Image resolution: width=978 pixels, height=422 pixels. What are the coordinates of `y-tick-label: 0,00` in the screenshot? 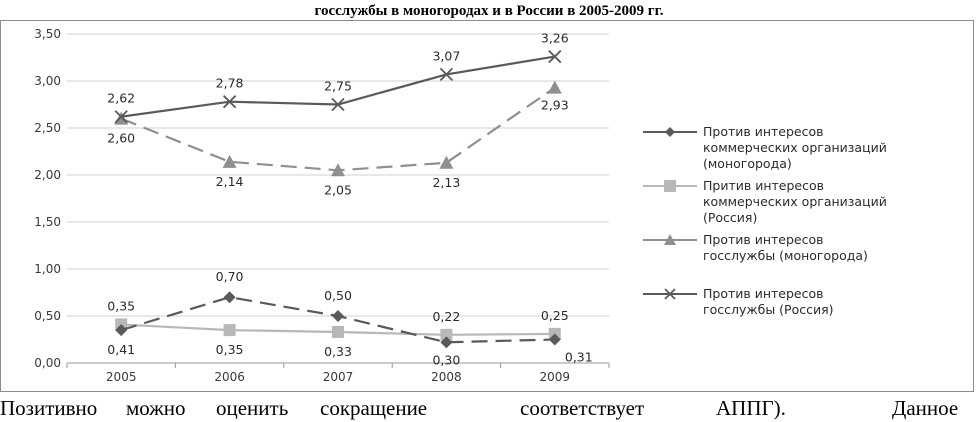 It's located at (47, 363).